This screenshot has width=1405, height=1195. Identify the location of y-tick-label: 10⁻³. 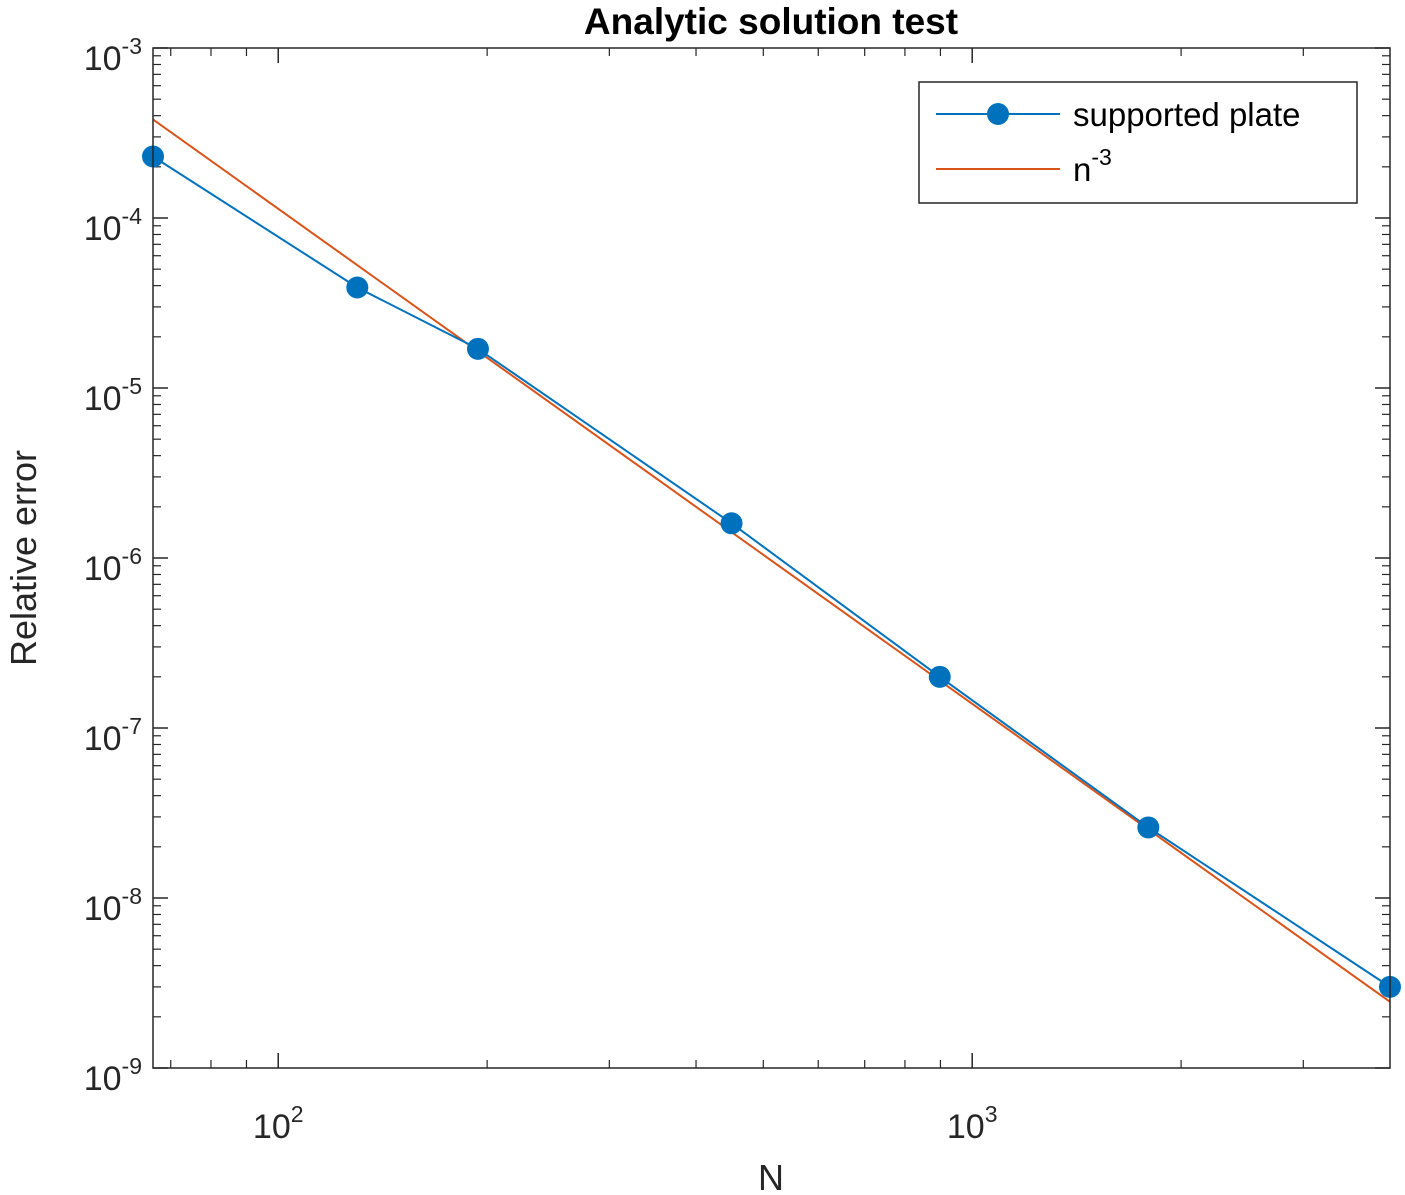
(113, 55).